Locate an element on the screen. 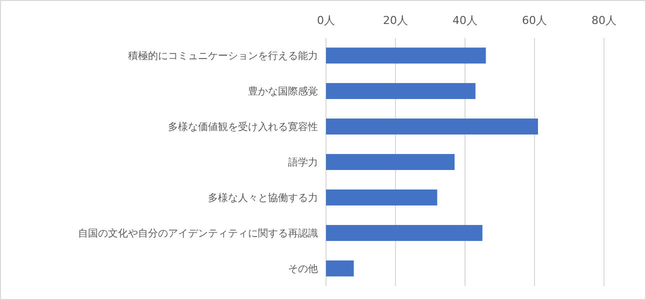 The width and height of the screenshot is (646, 300). y-tick-label: その他 is located at coordinates (303, 268).